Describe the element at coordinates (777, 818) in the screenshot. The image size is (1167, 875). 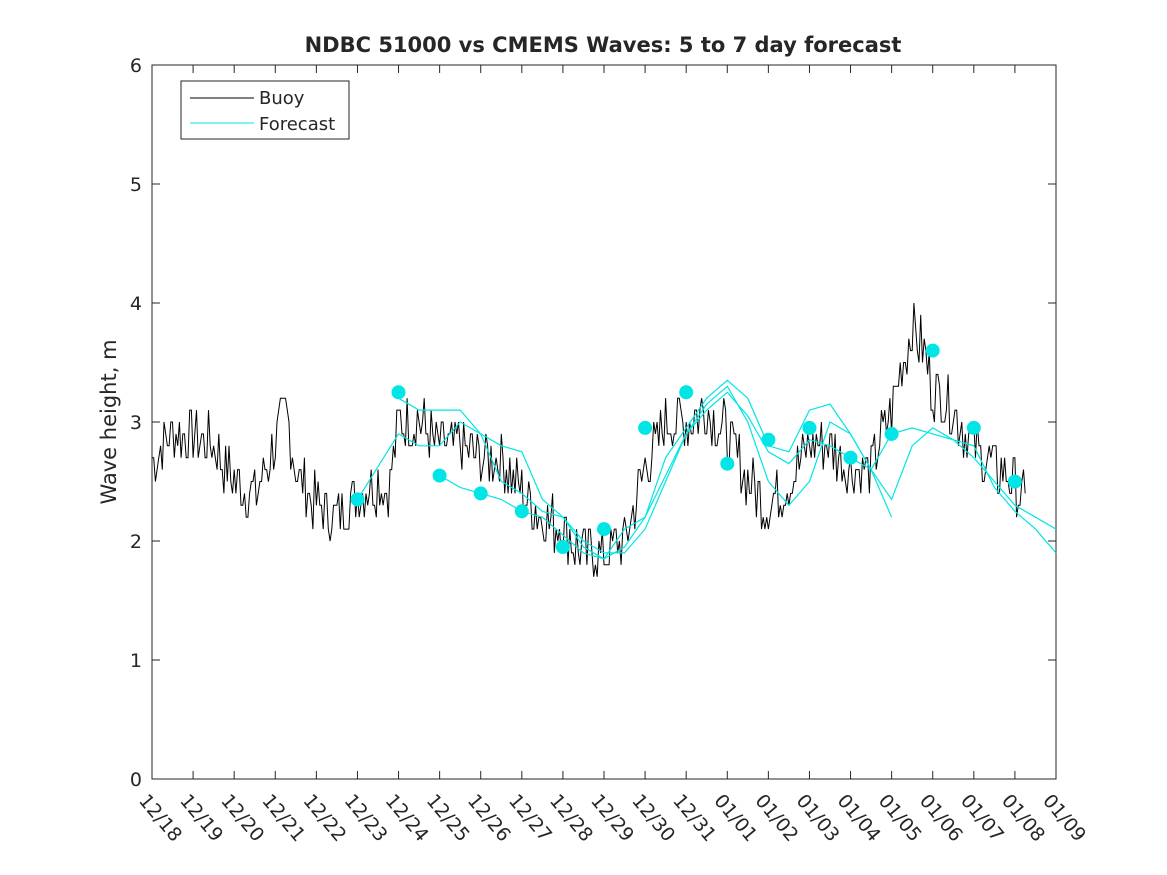
I see `x-tick-label: 01/02` at that location.